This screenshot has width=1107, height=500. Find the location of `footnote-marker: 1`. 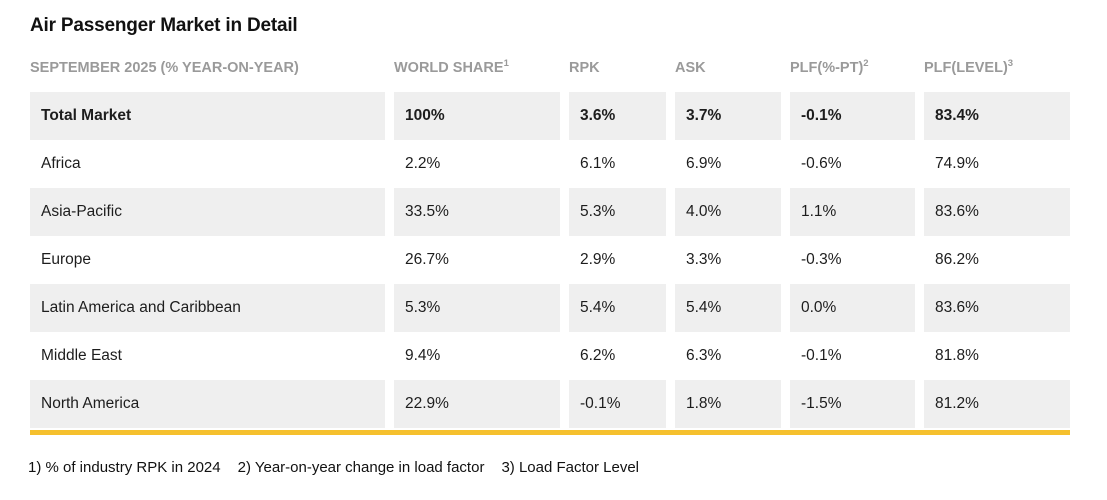

footnote-marker: 1 is located at coordinates (506, 64).